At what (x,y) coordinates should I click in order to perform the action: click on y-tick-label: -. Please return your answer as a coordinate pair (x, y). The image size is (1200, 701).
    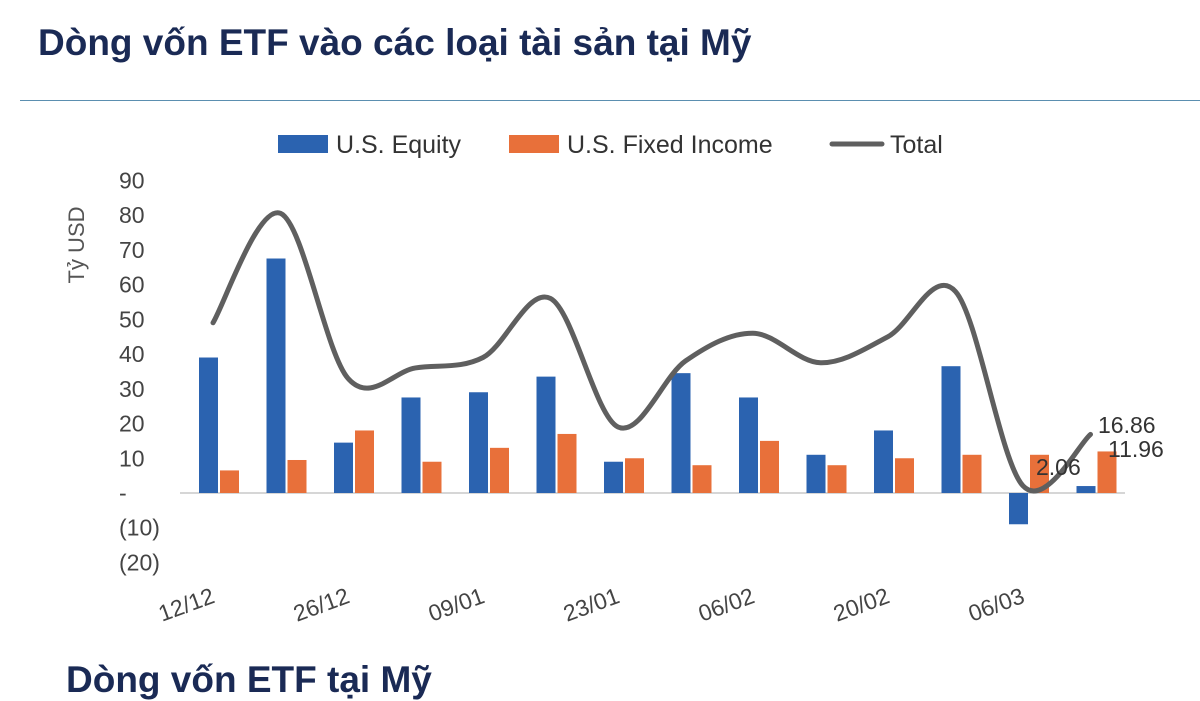
    Looking at the image, I should click on (123, 493).